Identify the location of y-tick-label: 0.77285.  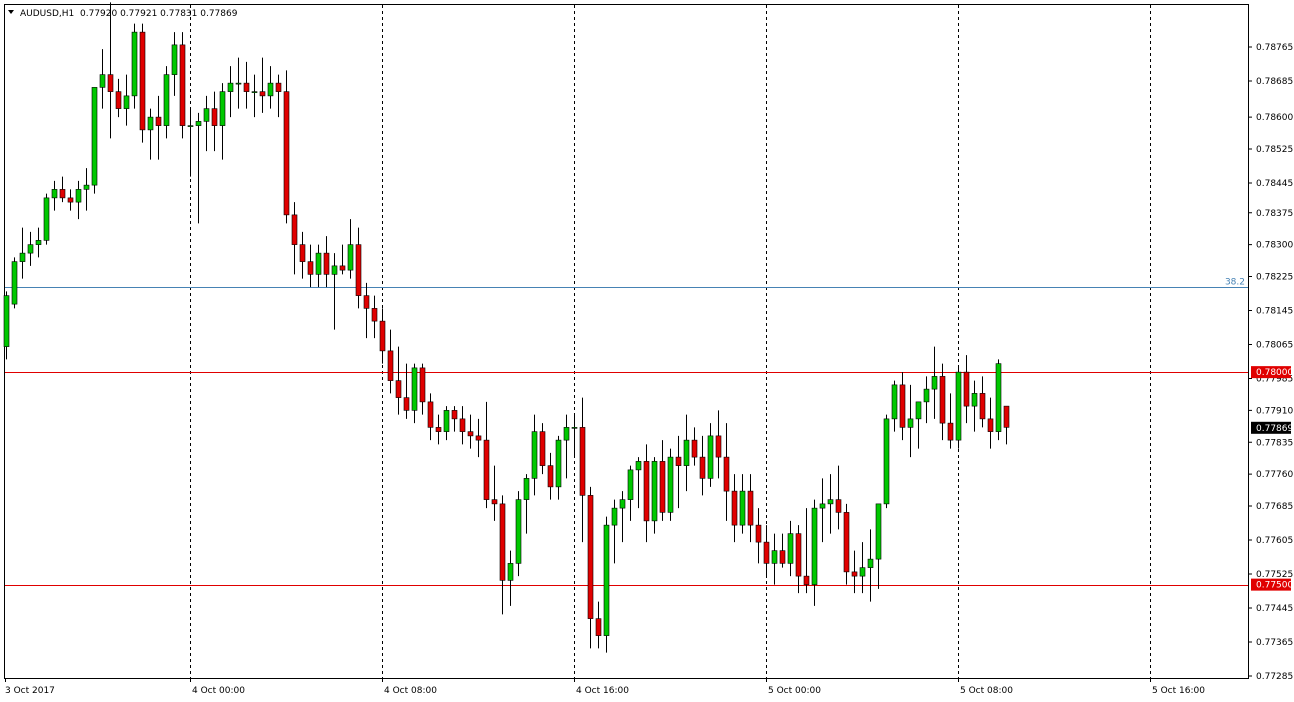
(1274, 677).